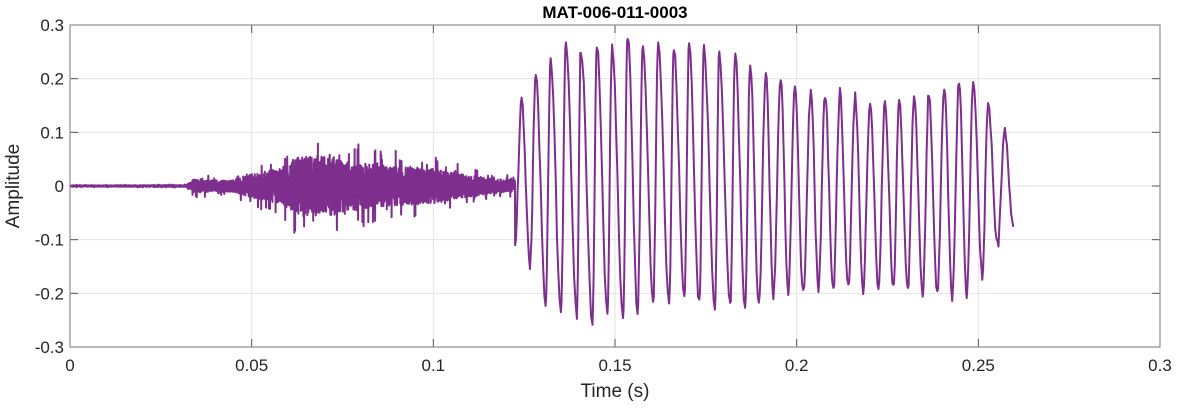 The width and height of the screenshot is (1177, 409). Describe the element at coordinates (69, 365) in the screenshot. I see `x-tick-label: 0` at that location.